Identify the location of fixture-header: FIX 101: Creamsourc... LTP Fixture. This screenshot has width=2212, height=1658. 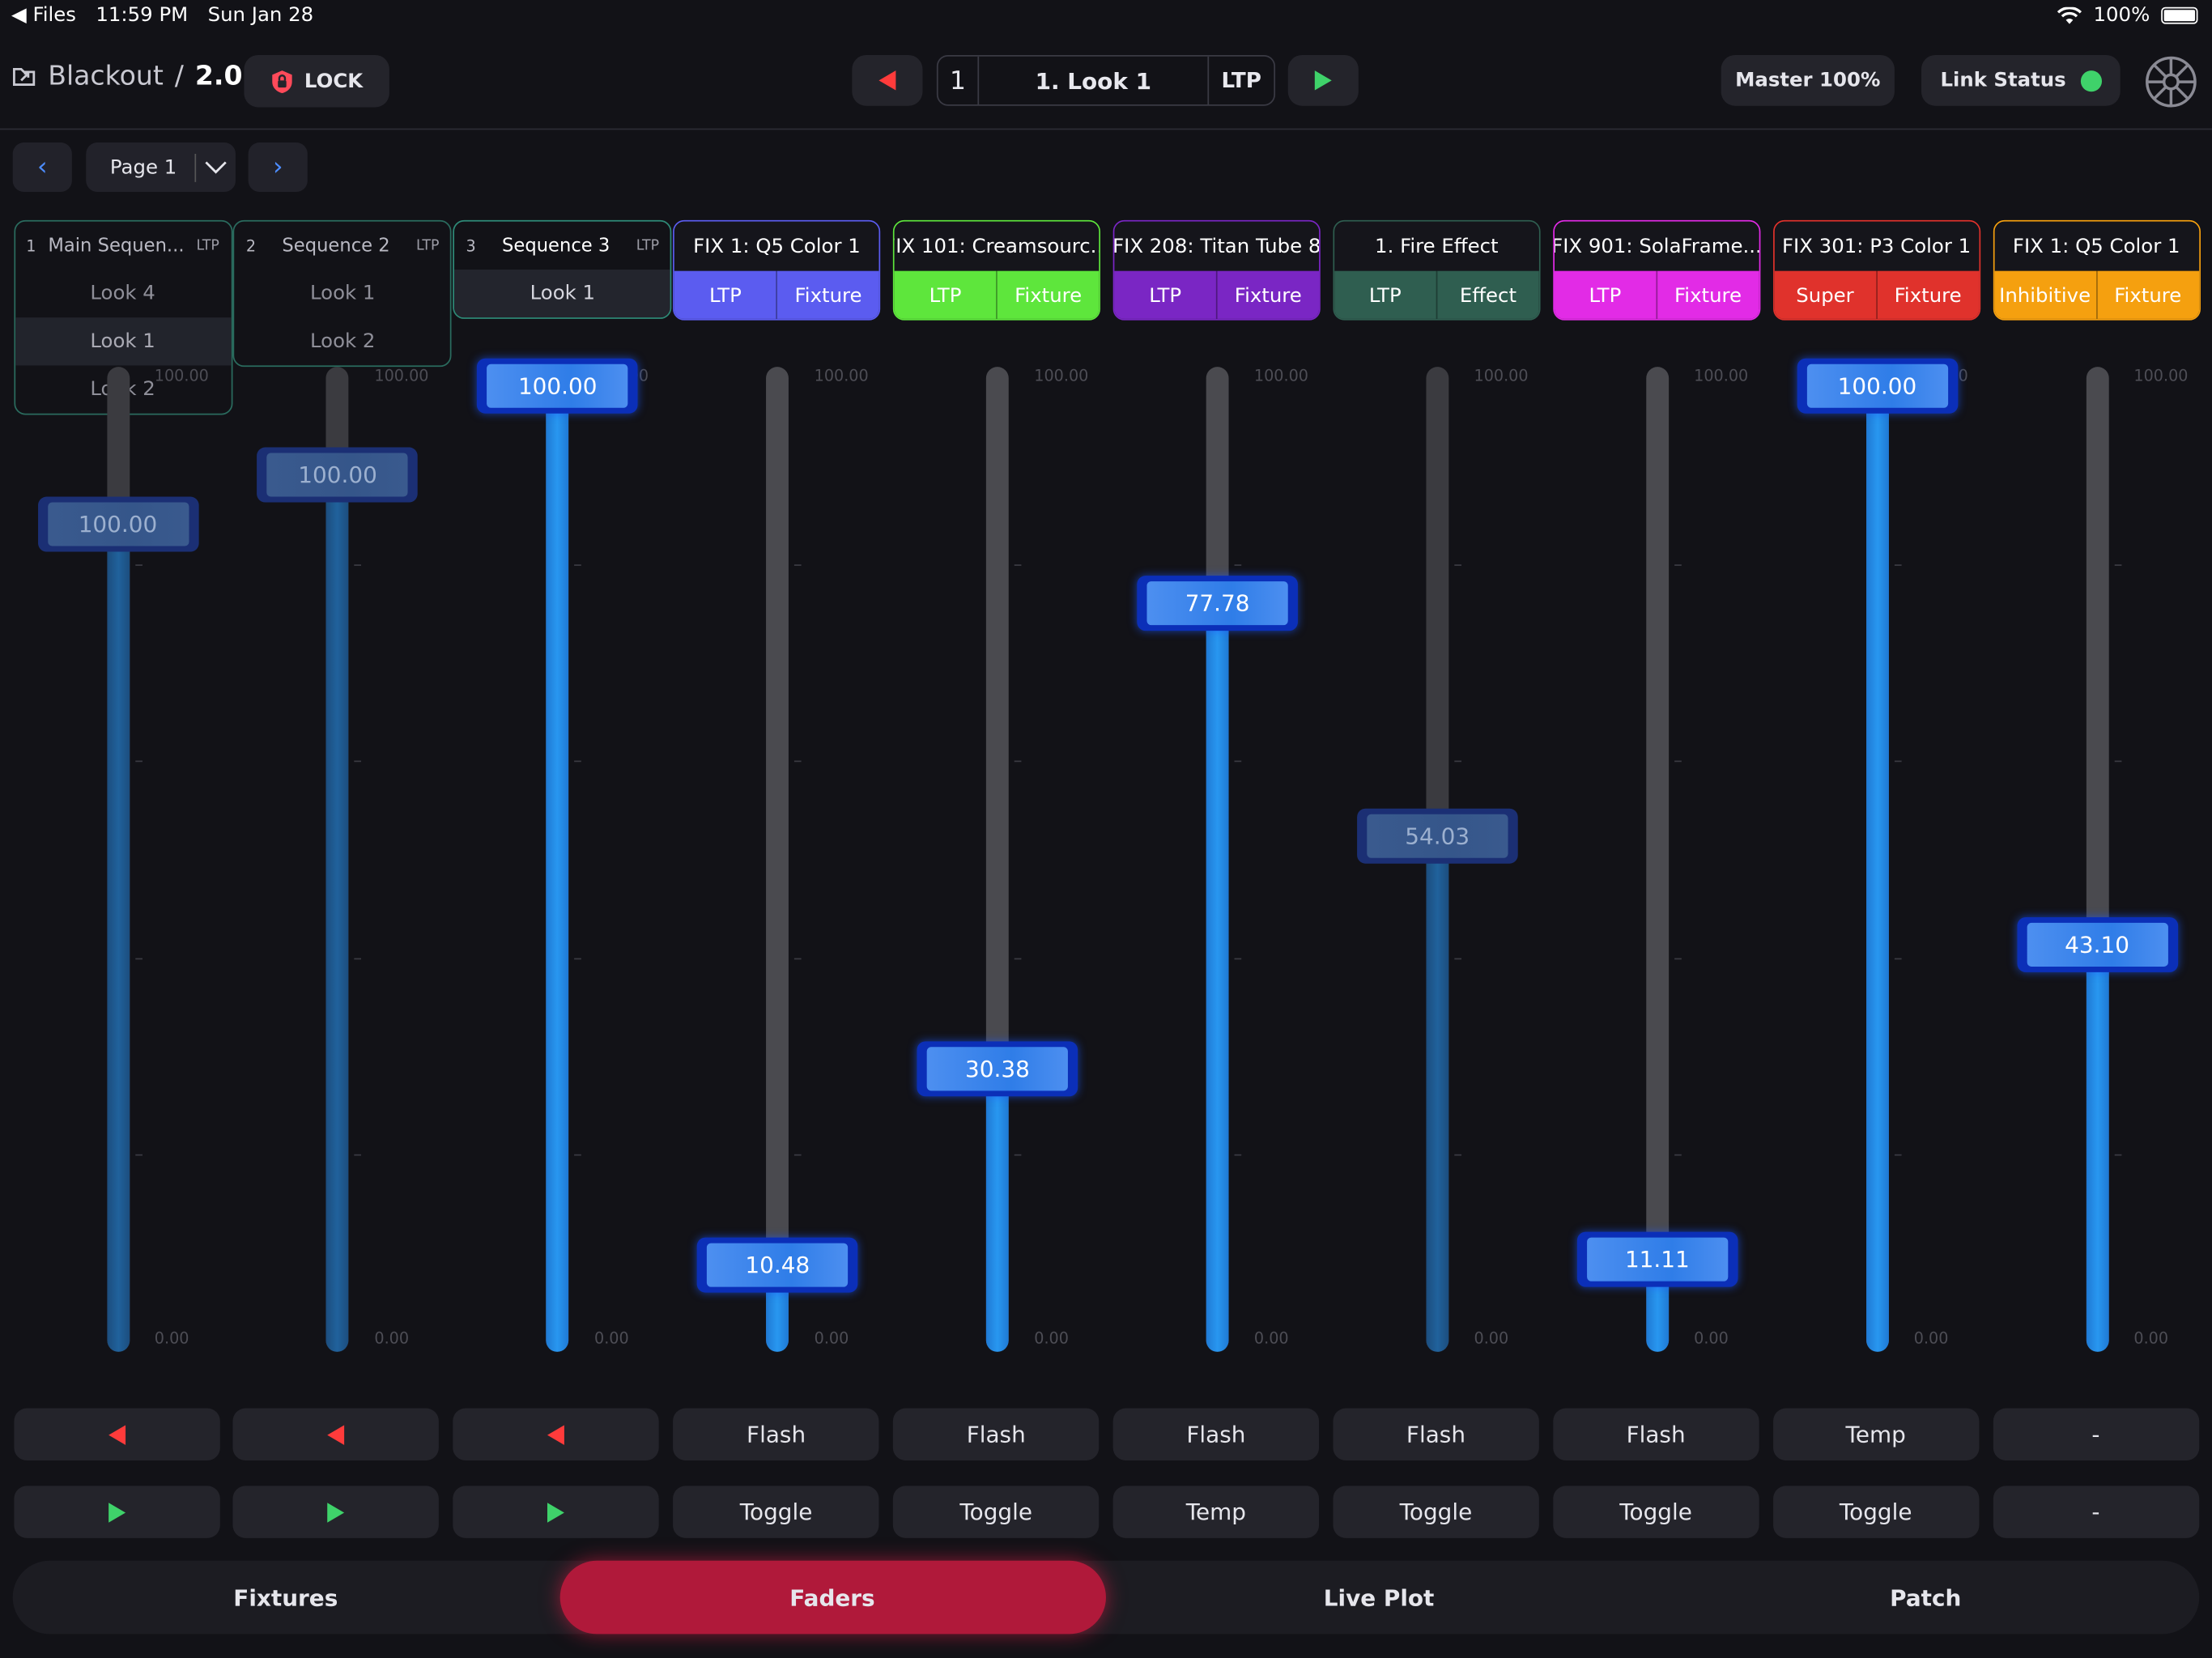
(997, 270).